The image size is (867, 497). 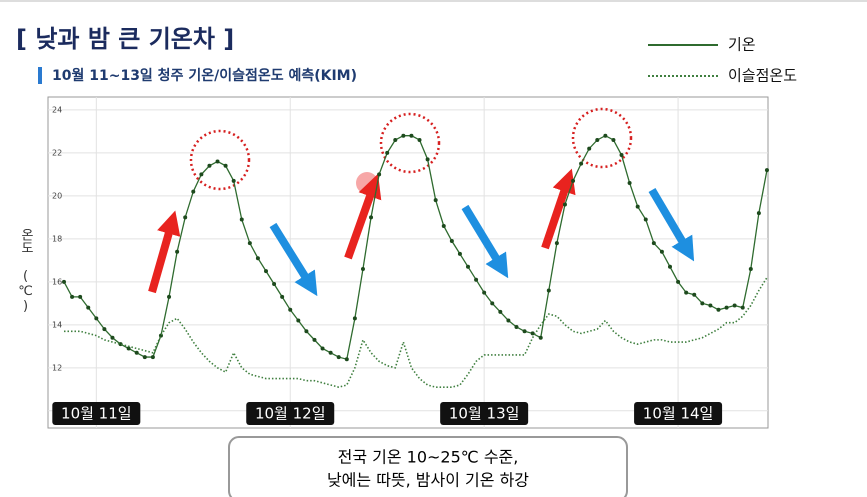 What do you see at coordinates (57, 367) in the screenshot?
I see `y-tick-label: 12` at bounding box center [57, 367].